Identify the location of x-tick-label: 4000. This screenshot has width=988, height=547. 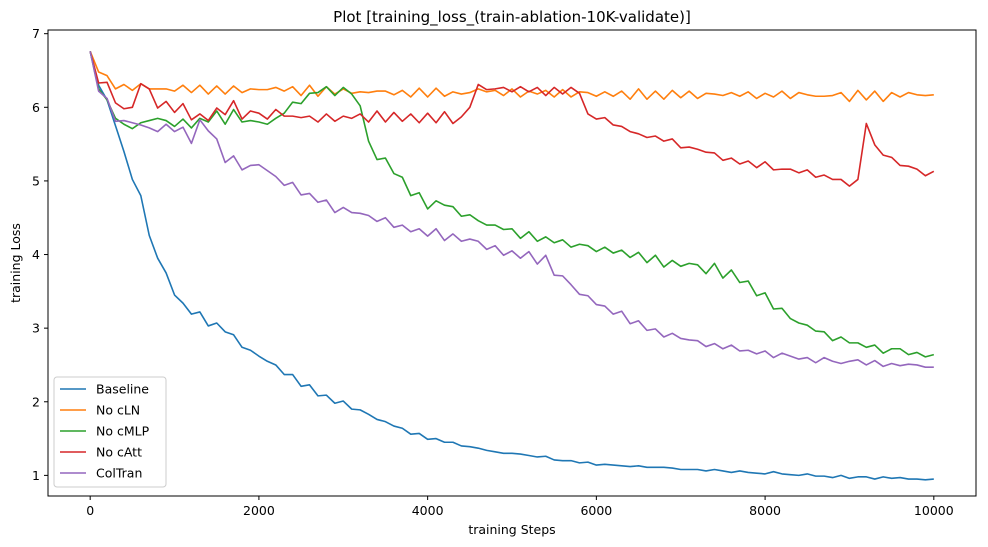
(428, 510).